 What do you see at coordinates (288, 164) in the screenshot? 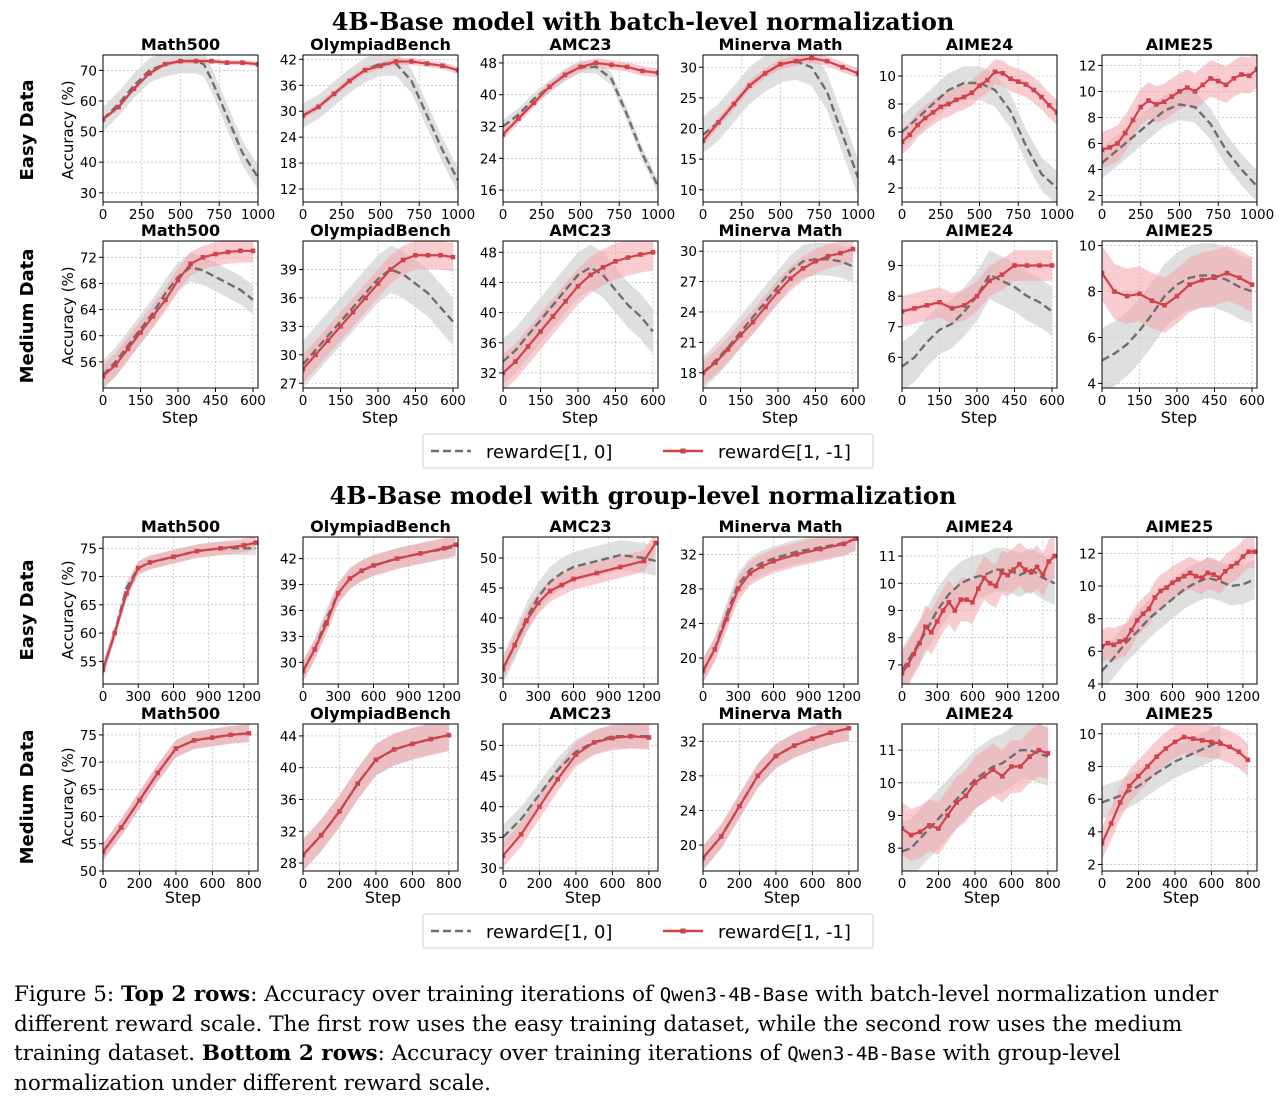
I see `y-tick-label: 18` at bounding box center [288, 164].